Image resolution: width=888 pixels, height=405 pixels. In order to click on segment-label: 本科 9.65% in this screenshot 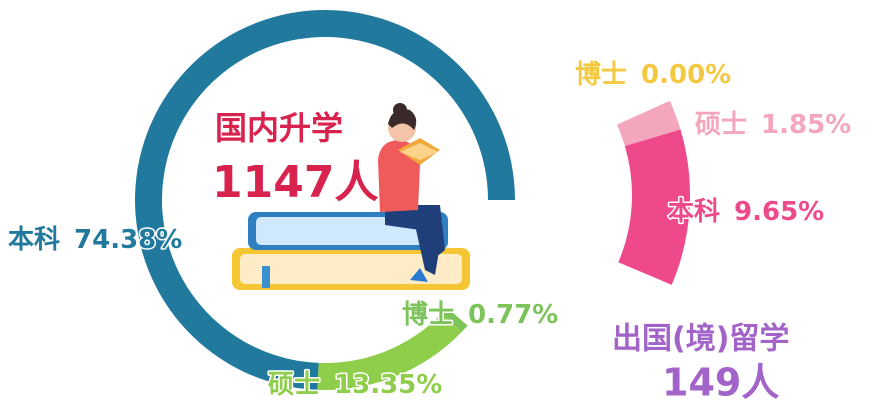, I will do `click(746, 212)`.